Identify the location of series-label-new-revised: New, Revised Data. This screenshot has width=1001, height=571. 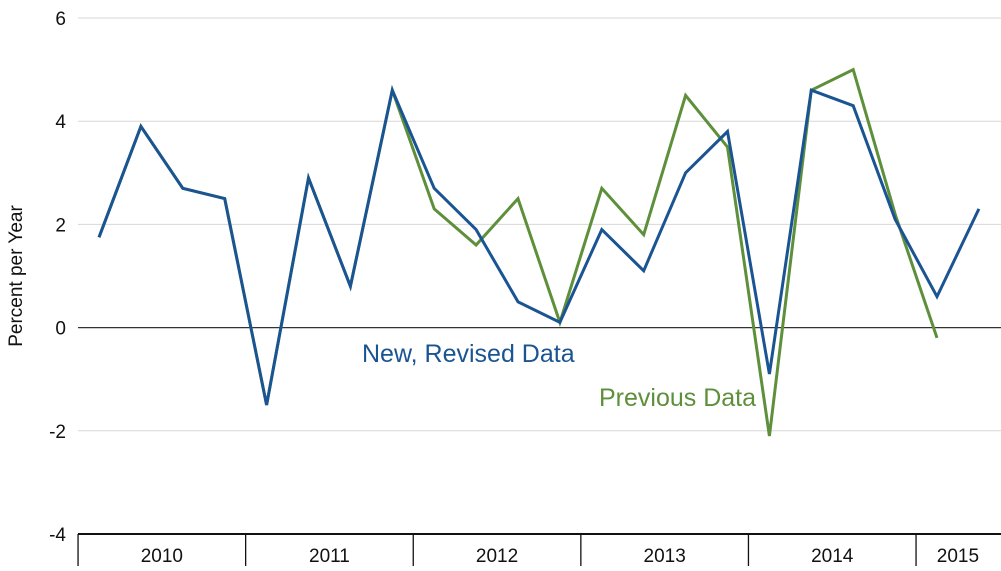
(468, 354).